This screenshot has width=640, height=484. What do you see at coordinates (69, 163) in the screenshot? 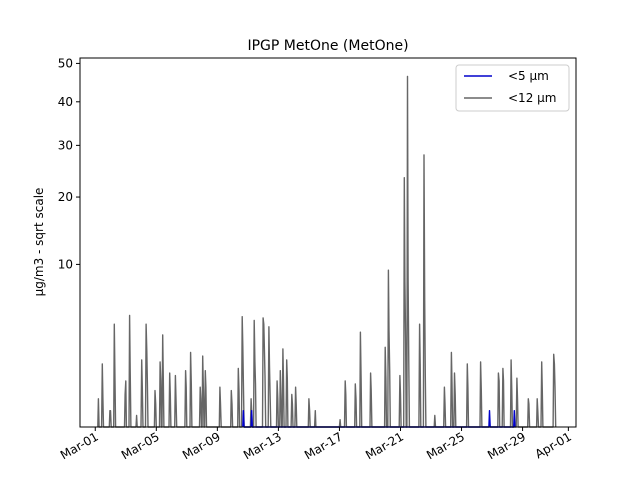
I see `y-axis: 10 20 30 40 50` at bounding box center [69, 163].